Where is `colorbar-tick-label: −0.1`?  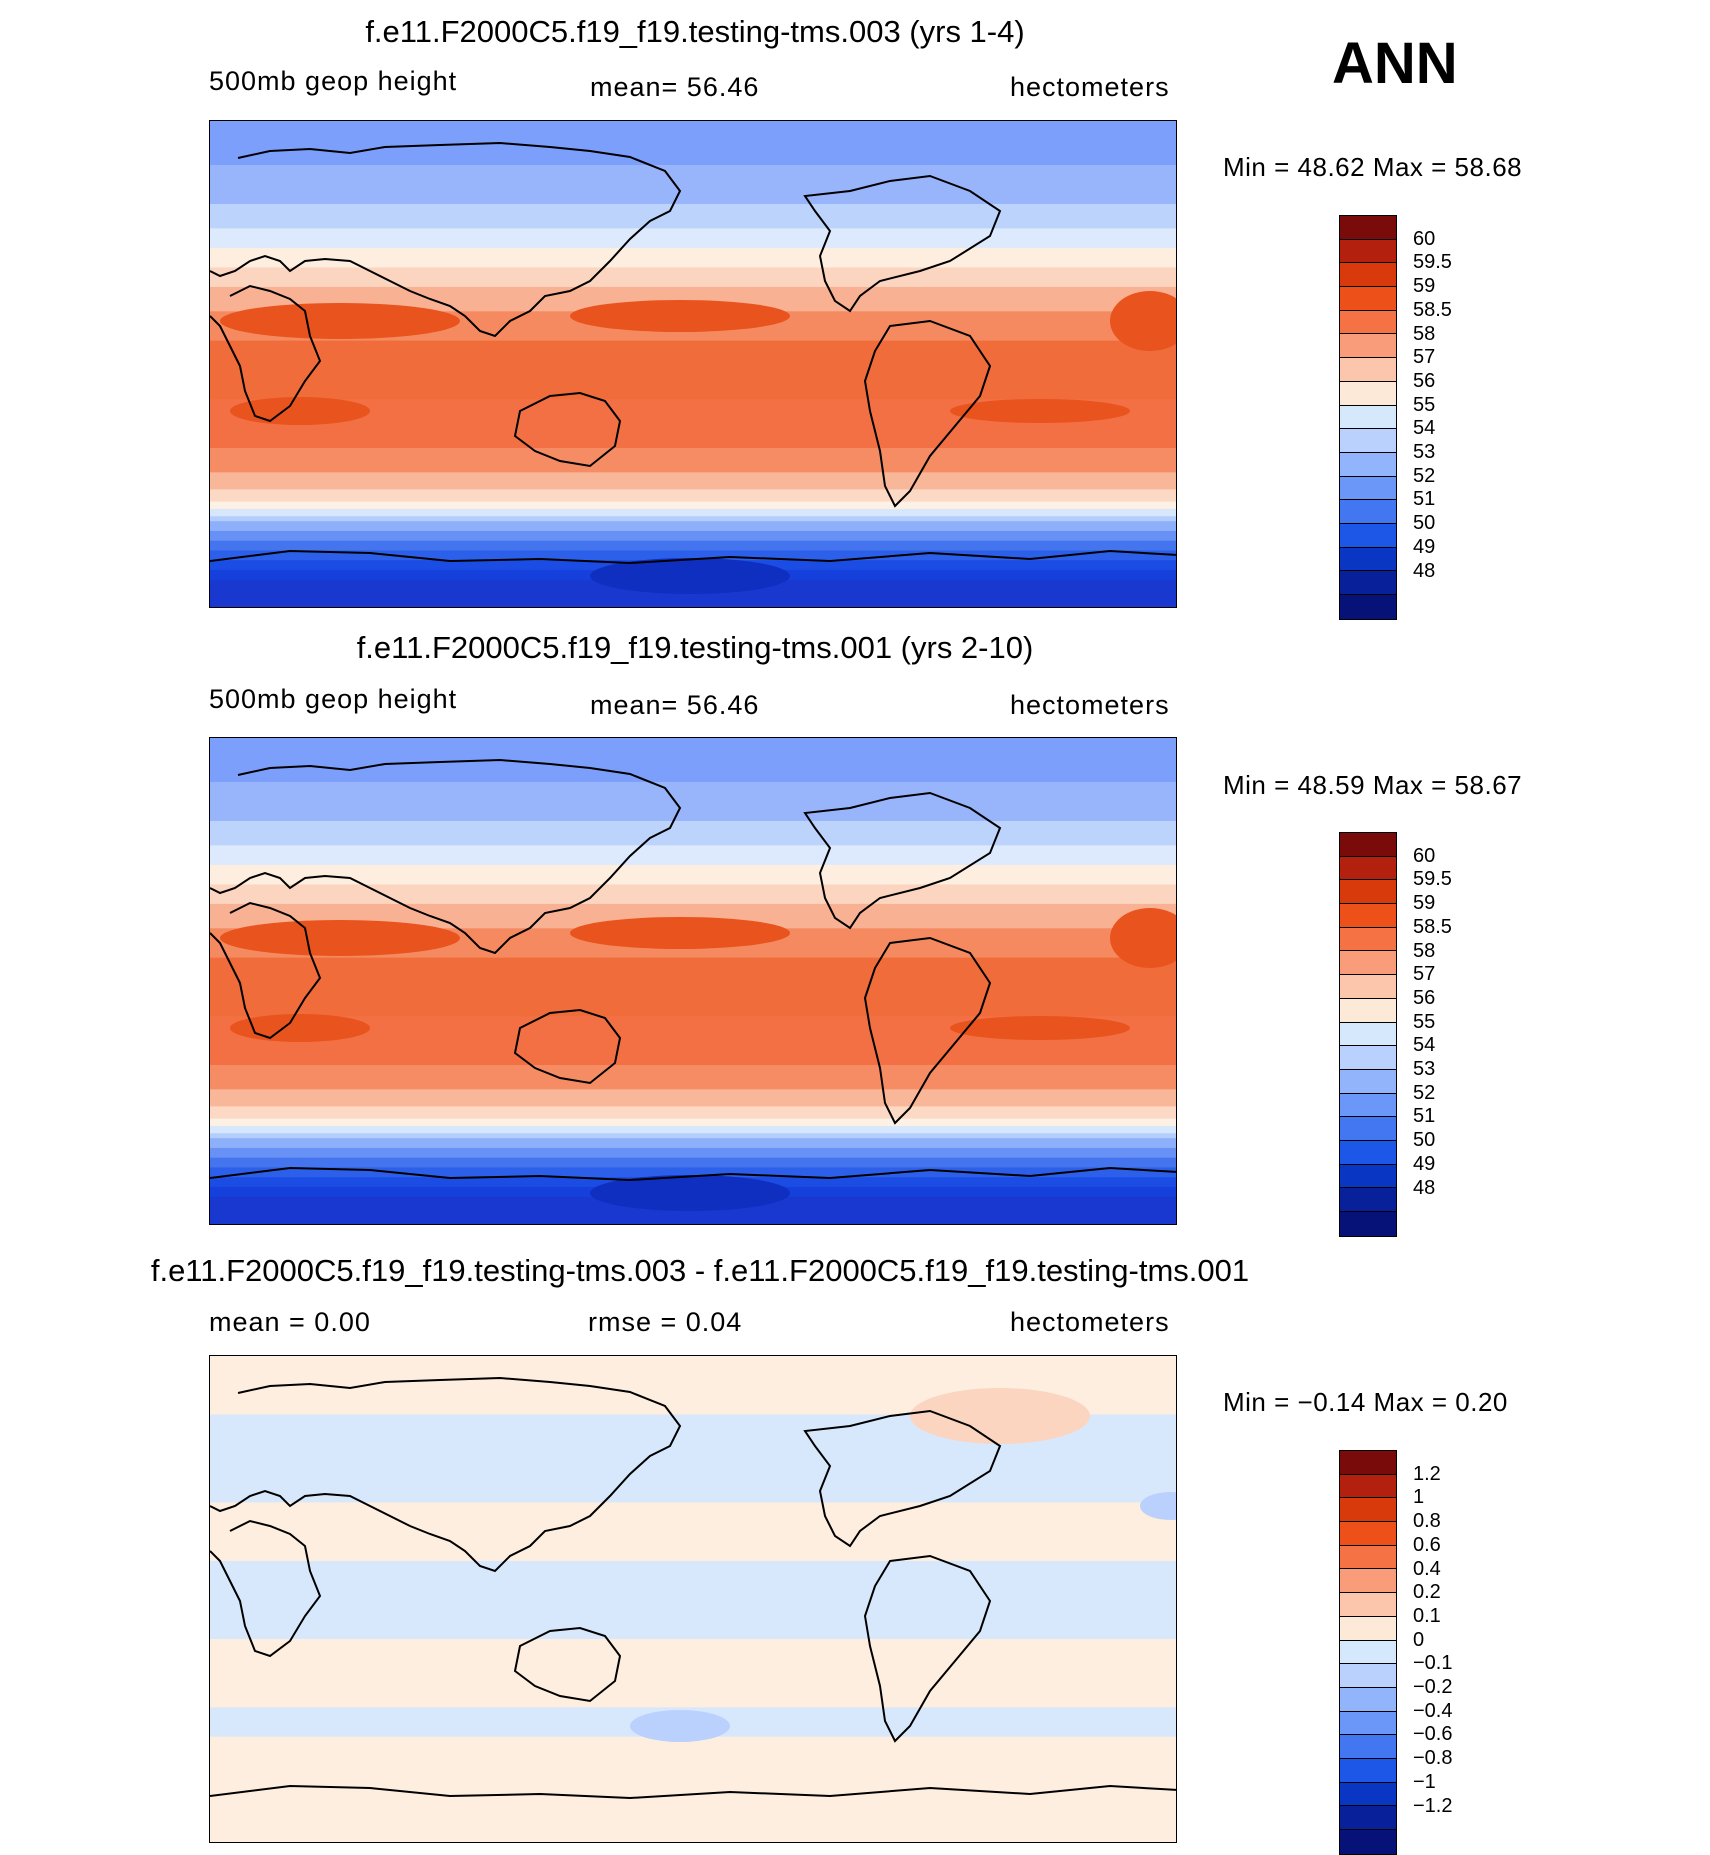 colorbar-tick-label: −0.1 is located at coordinates (1433, 1663).